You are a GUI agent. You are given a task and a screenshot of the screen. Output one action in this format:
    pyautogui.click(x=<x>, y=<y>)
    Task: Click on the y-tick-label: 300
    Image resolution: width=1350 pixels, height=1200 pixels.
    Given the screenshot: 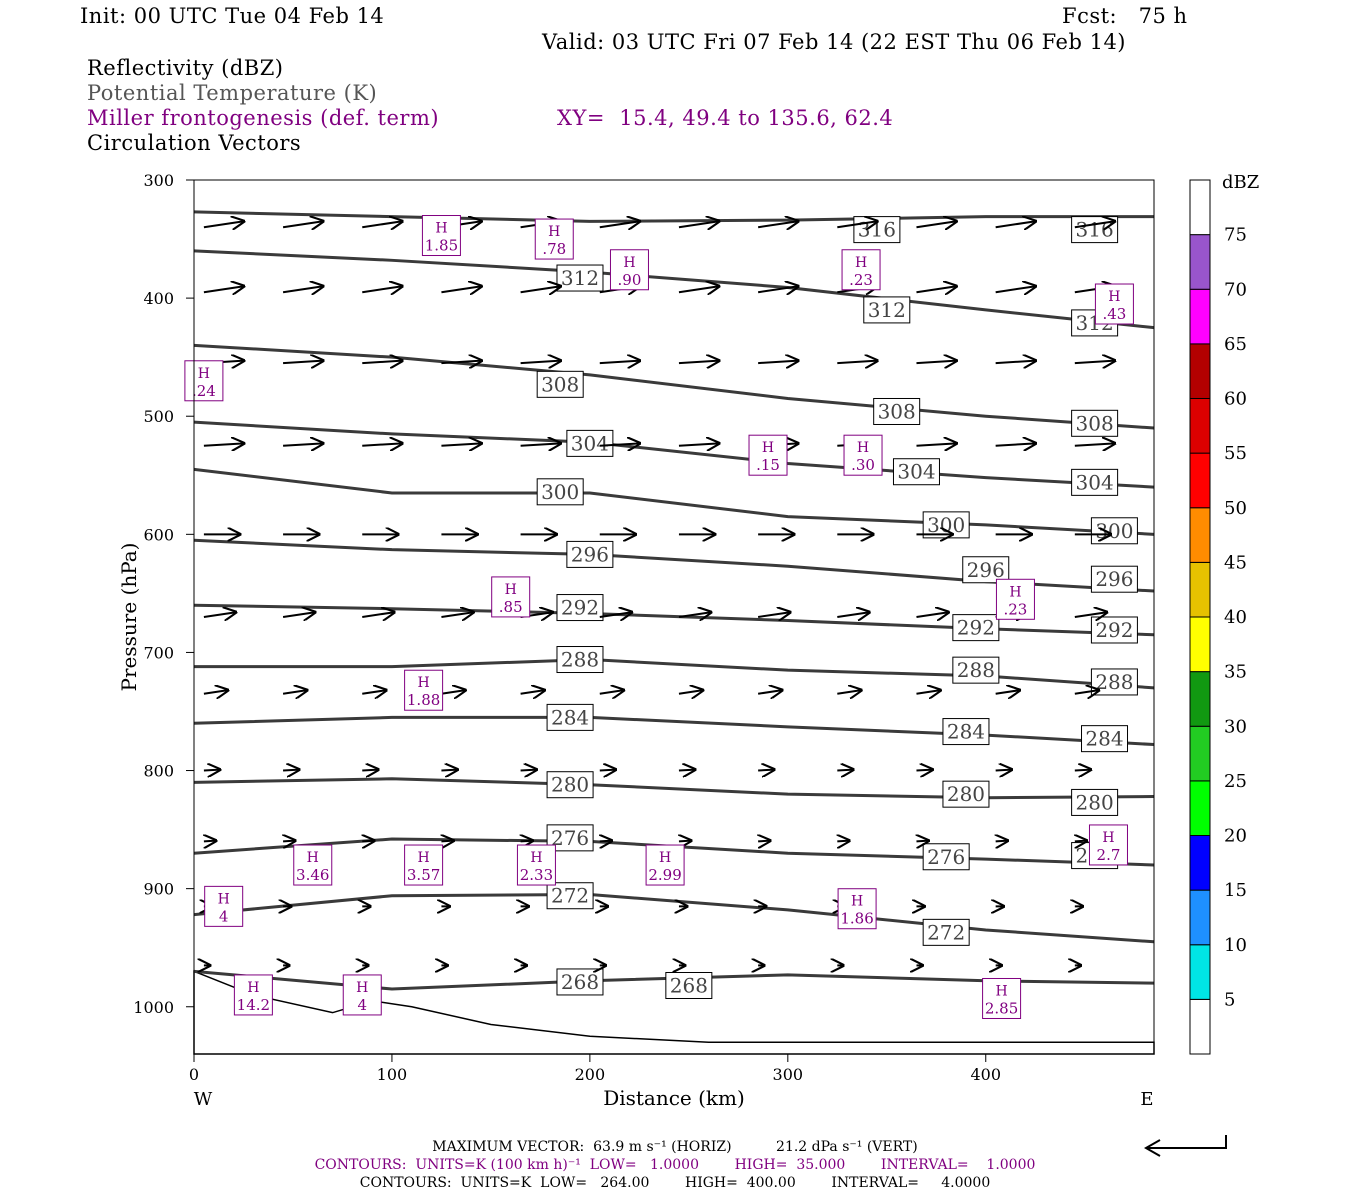 What is the action you would take?
    pyautogui.click(x=158, y=180)
    